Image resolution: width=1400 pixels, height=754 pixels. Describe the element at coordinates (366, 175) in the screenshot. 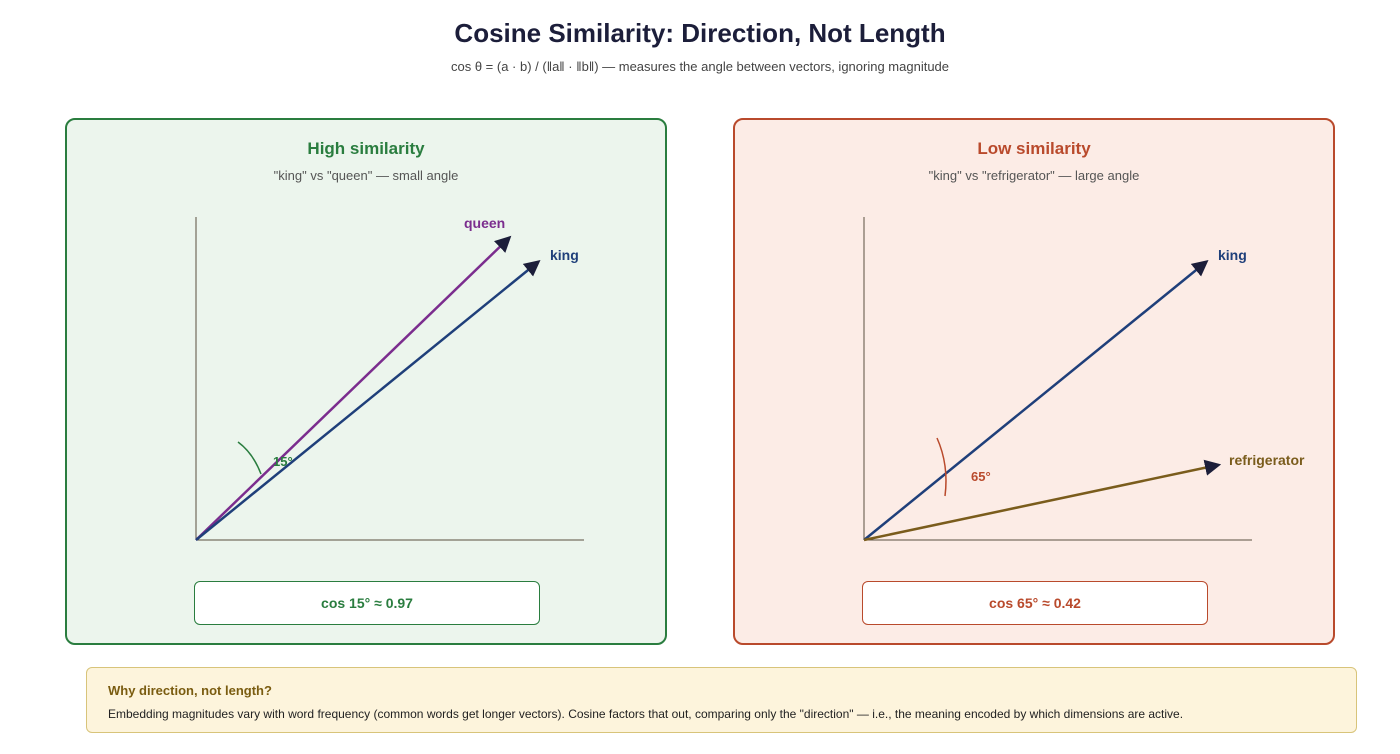

I see `high-similarity-subheading: "king" vs "queen" — small angle` at that location.